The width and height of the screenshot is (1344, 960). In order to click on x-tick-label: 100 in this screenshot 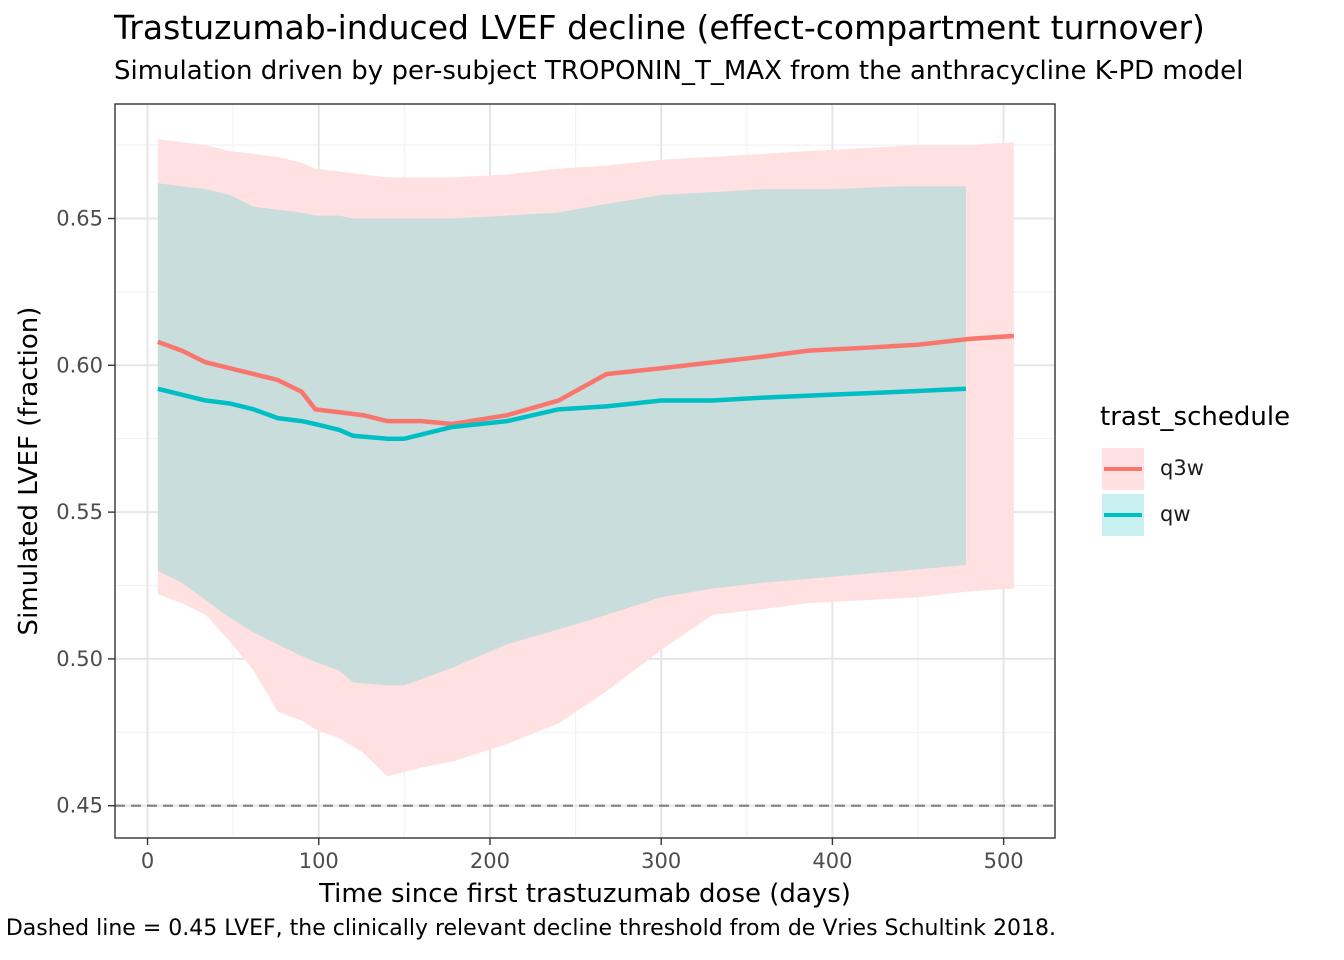, I will do `click(319, 861)`.